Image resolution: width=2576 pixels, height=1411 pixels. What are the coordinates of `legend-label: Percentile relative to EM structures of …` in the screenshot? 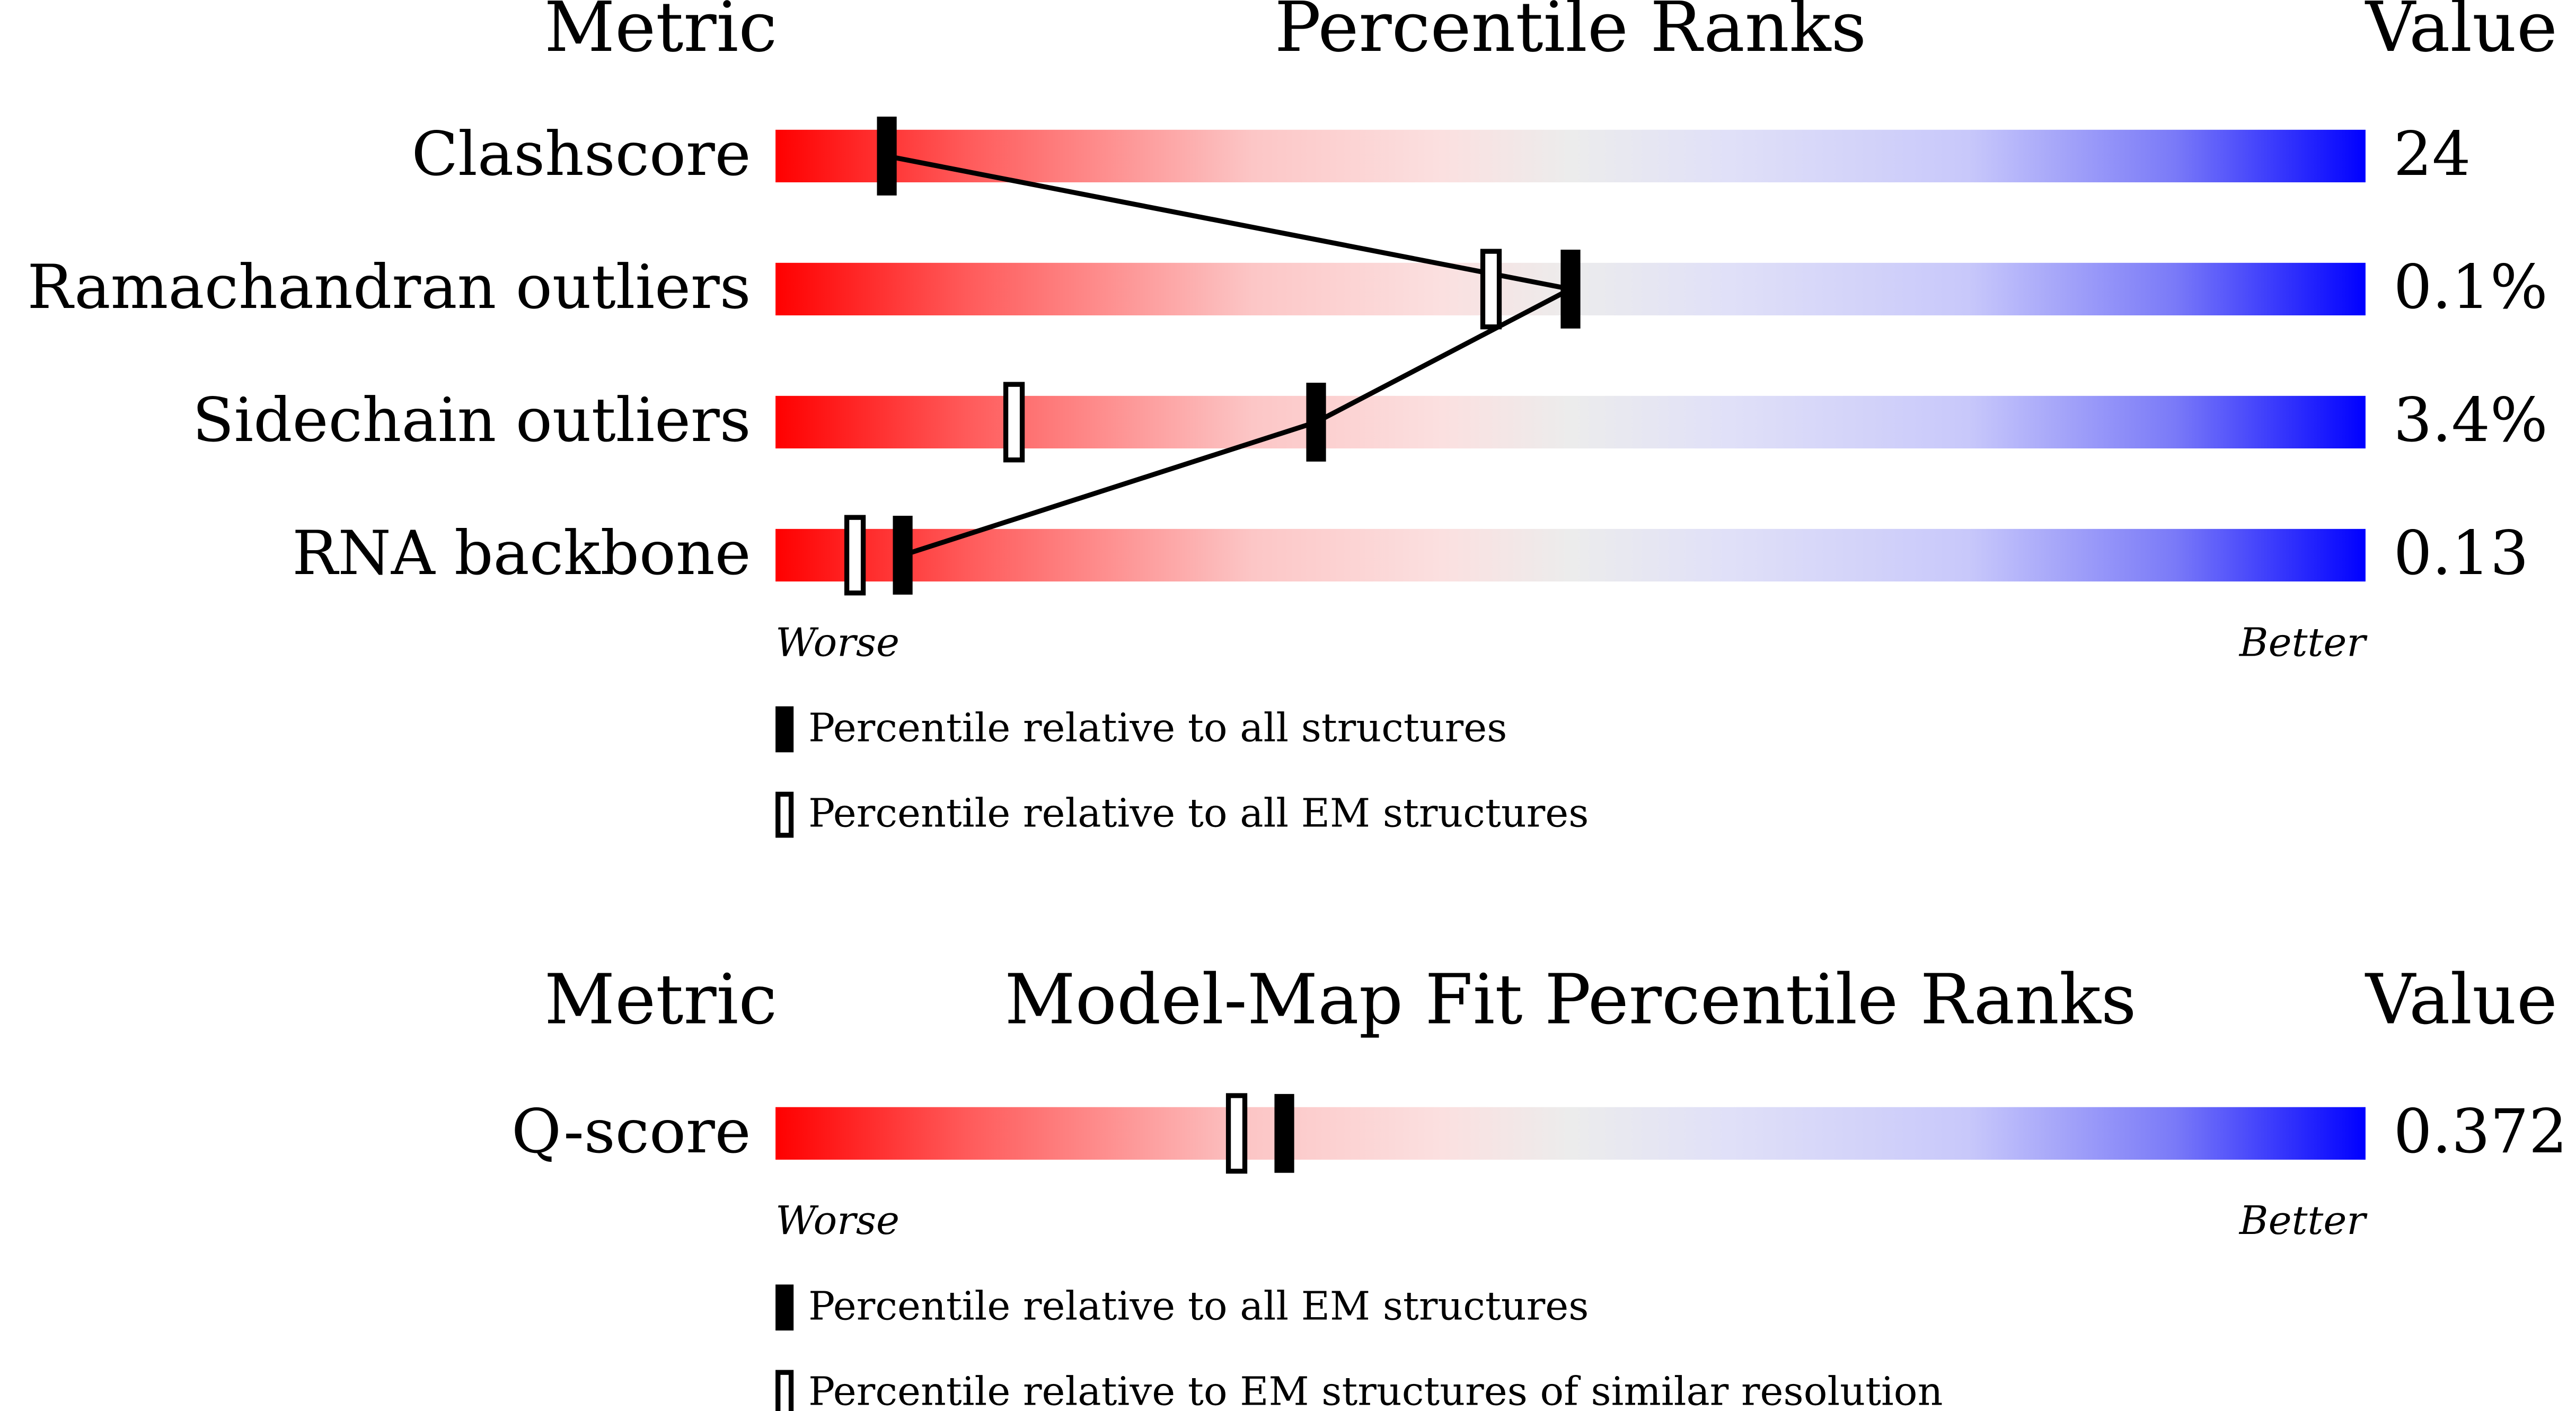 It's located at (1375, 1389).